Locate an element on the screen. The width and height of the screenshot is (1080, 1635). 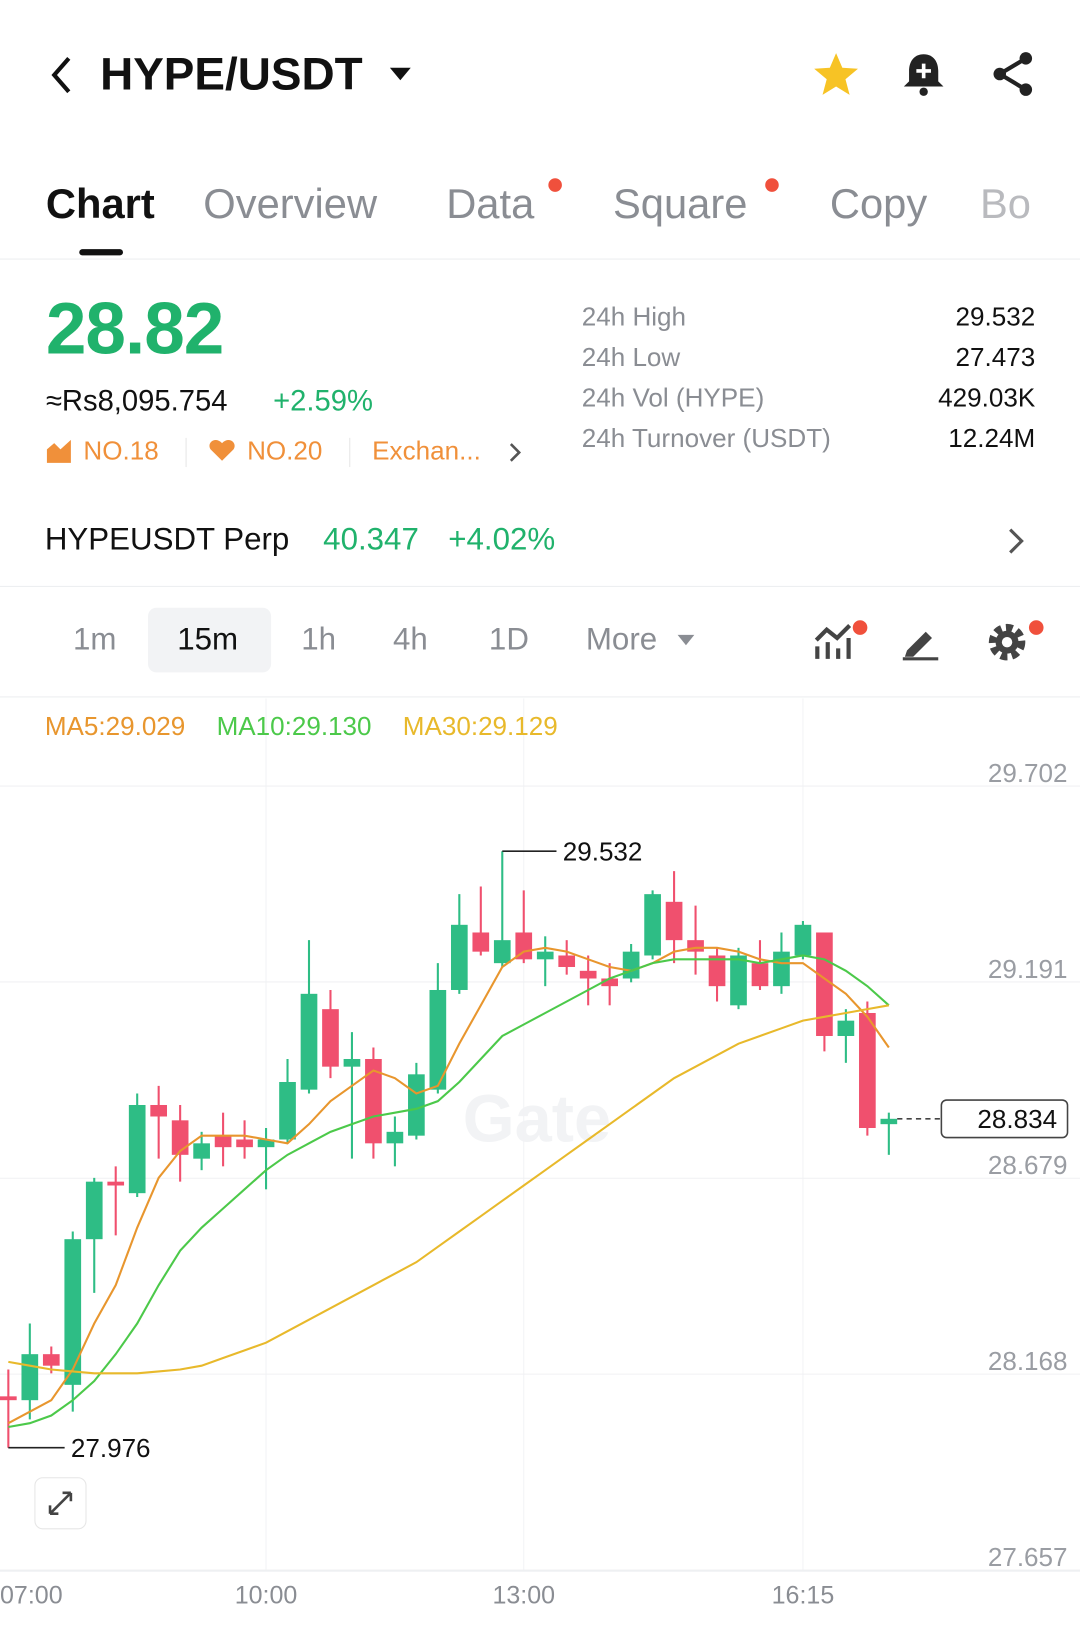
perp-price: 40.347 is located at coordinates (371, 539).